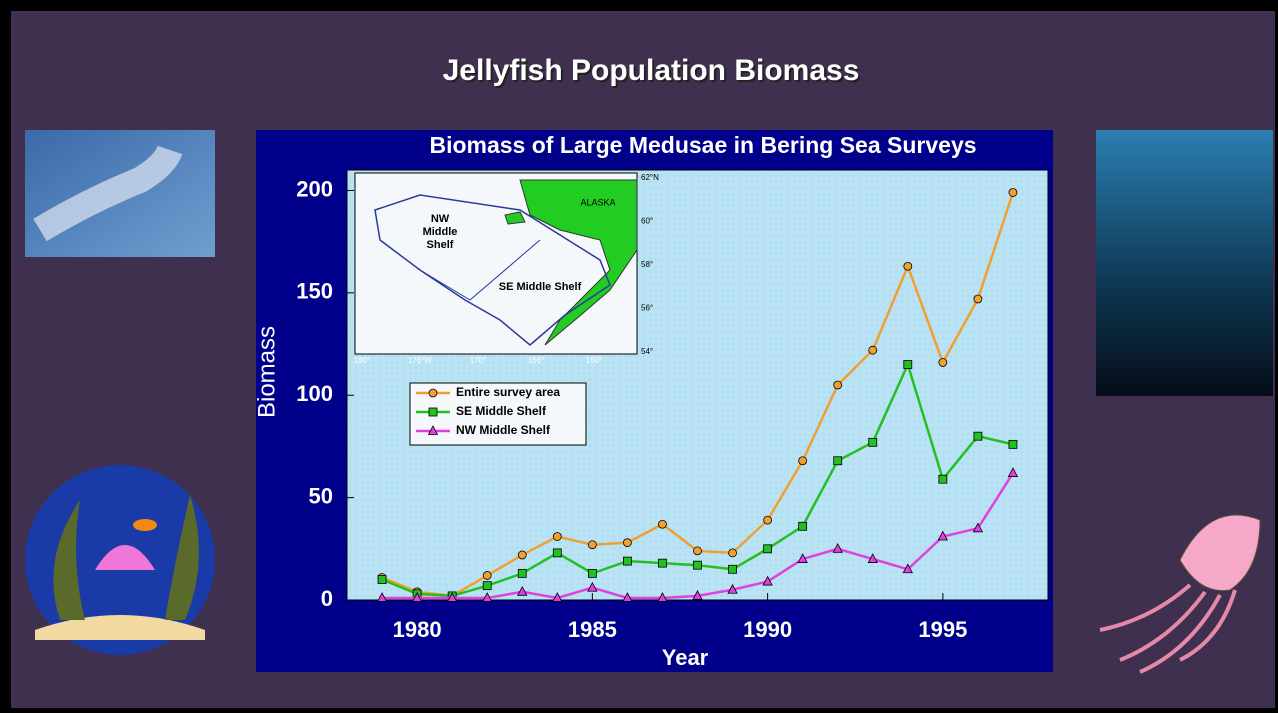  I want to click on clipart-fish, so click(145, 525).